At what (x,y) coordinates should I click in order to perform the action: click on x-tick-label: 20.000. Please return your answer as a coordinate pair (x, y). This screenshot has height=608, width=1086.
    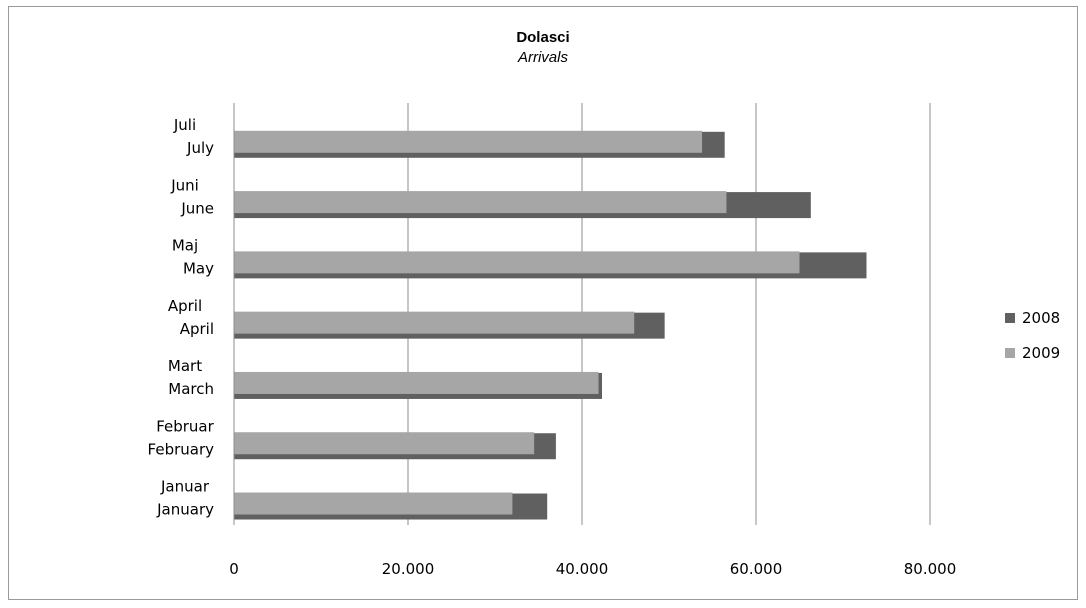
    Looking at the image, I should click on (408, 569).